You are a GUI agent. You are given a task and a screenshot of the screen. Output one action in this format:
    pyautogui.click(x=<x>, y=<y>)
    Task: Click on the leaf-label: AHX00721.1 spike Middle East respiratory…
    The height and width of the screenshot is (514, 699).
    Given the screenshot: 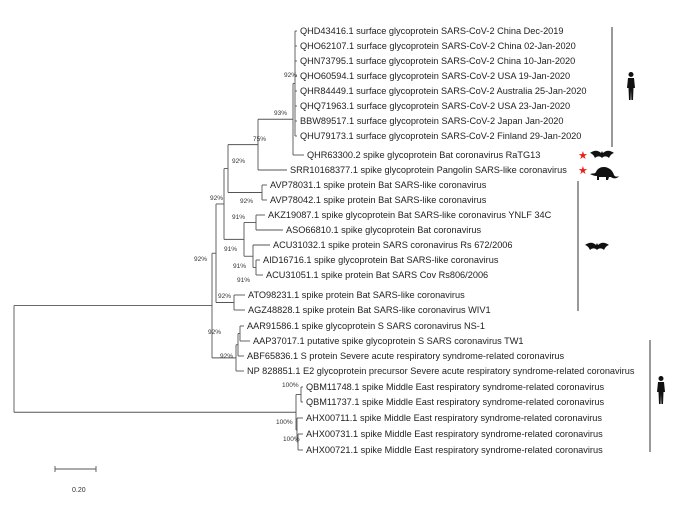 What is the action you would take?
    pyautogui.click(x=454, y=450)
    